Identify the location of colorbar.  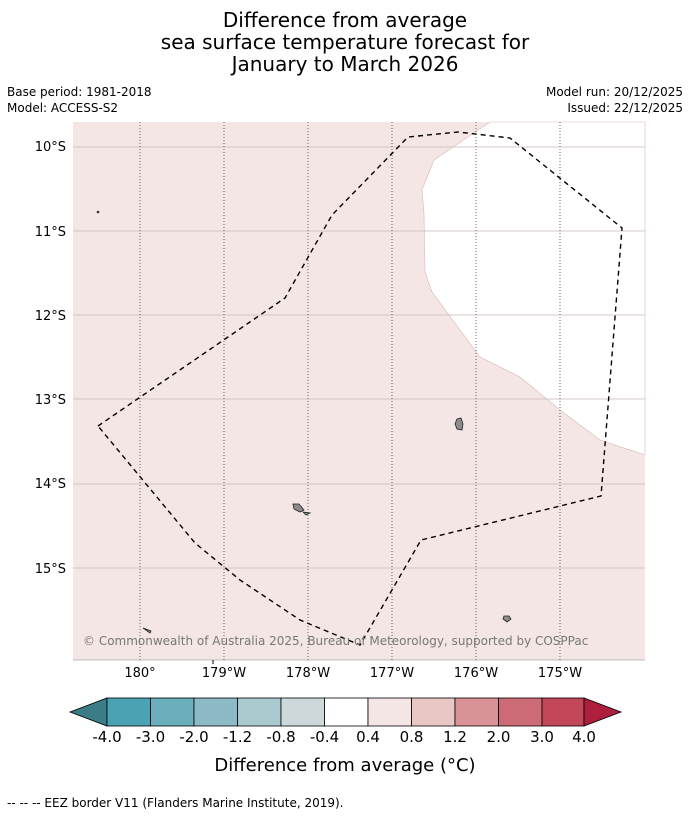
(345, 712).